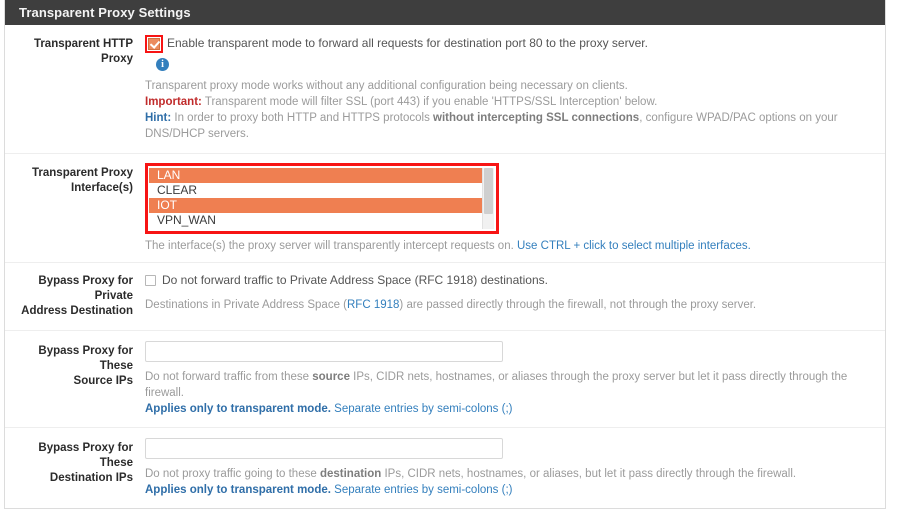  I want to click on label-transparent-proxy-interfaces: Transparent Proxy Interface(s), so click(75, 179).